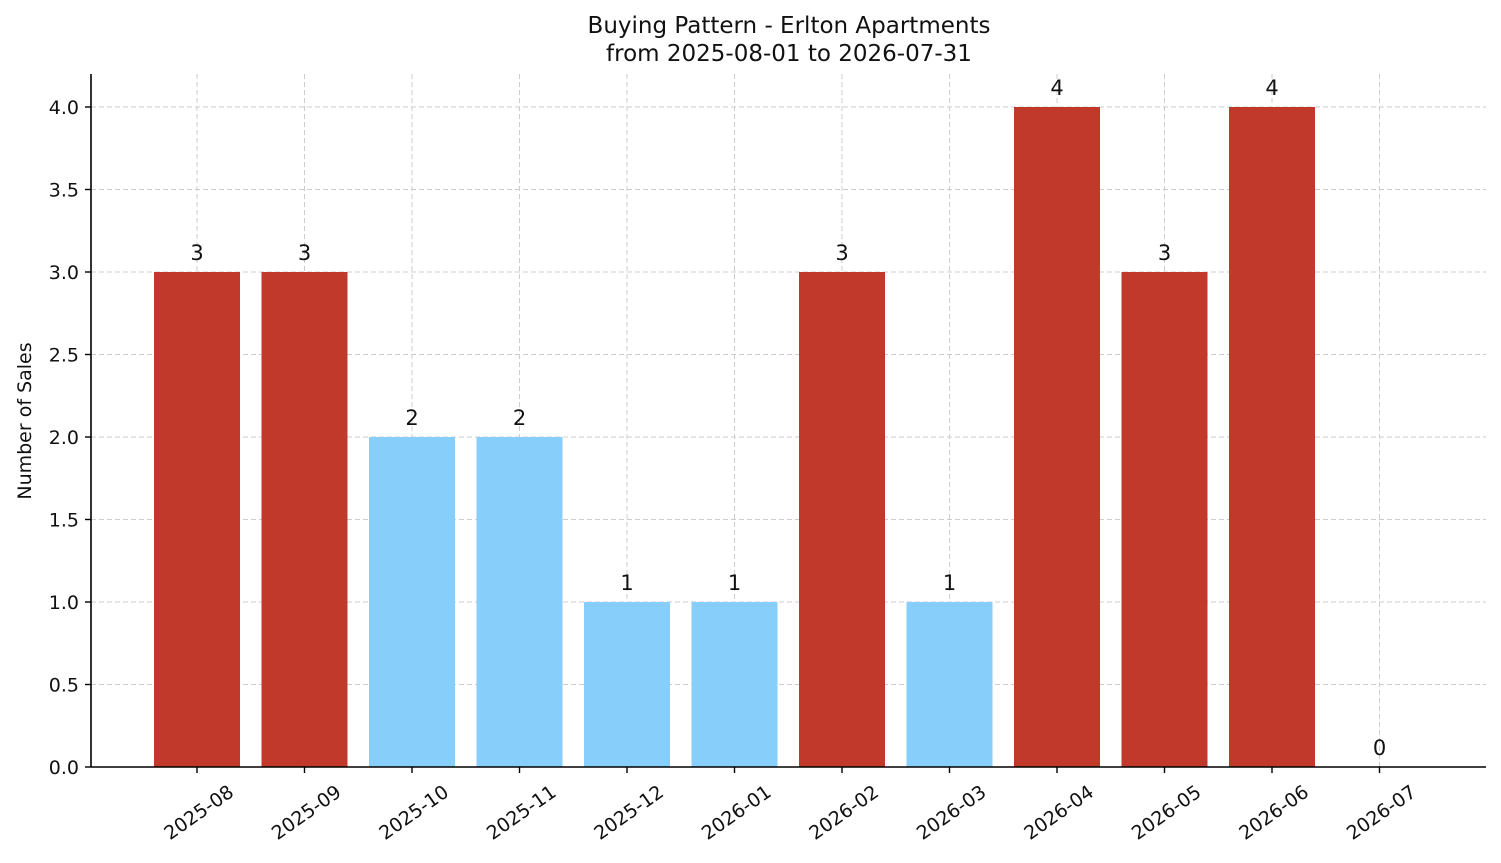  What do you see at coordinates (196, 253) in the screenshot?
I see `data-label-2025-08: 3` at bounding box center [196, 253].